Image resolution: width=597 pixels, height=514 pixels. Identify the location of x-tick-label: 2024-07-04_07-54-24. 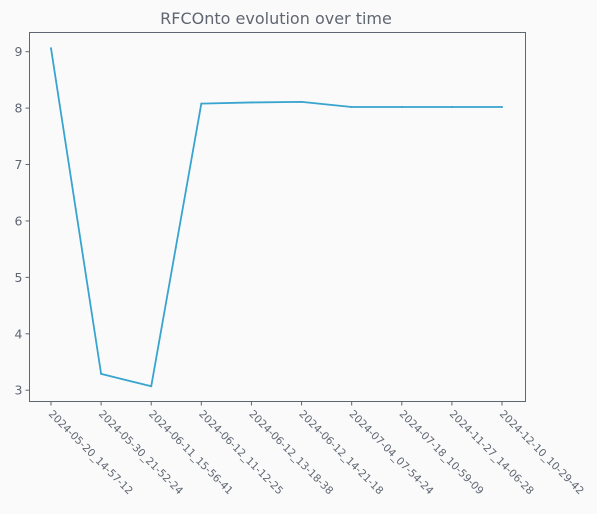
(391, 452).